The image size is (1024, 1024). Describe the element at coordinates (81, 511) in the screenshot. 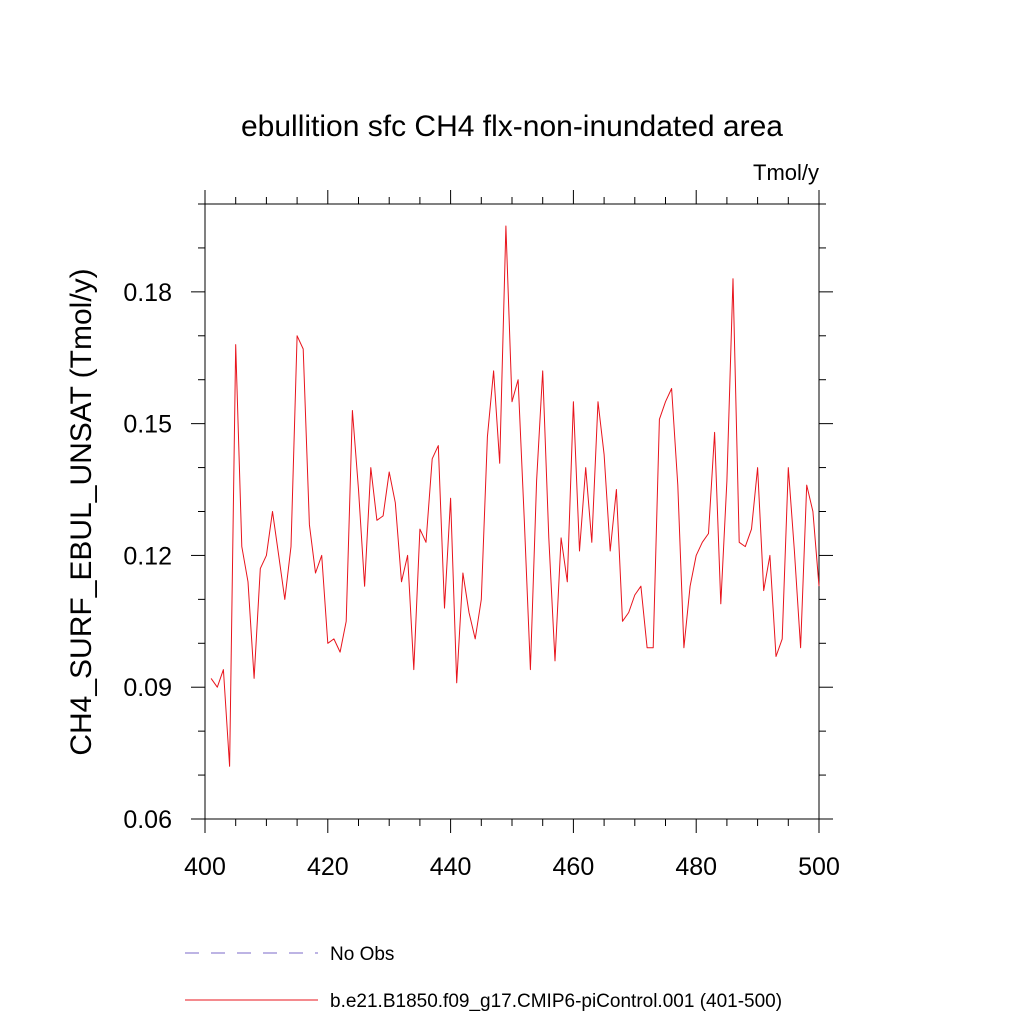

I see `y-axis-label: CH4_SURF_EBUL_UNSAT (Tmol/y)` at that location.